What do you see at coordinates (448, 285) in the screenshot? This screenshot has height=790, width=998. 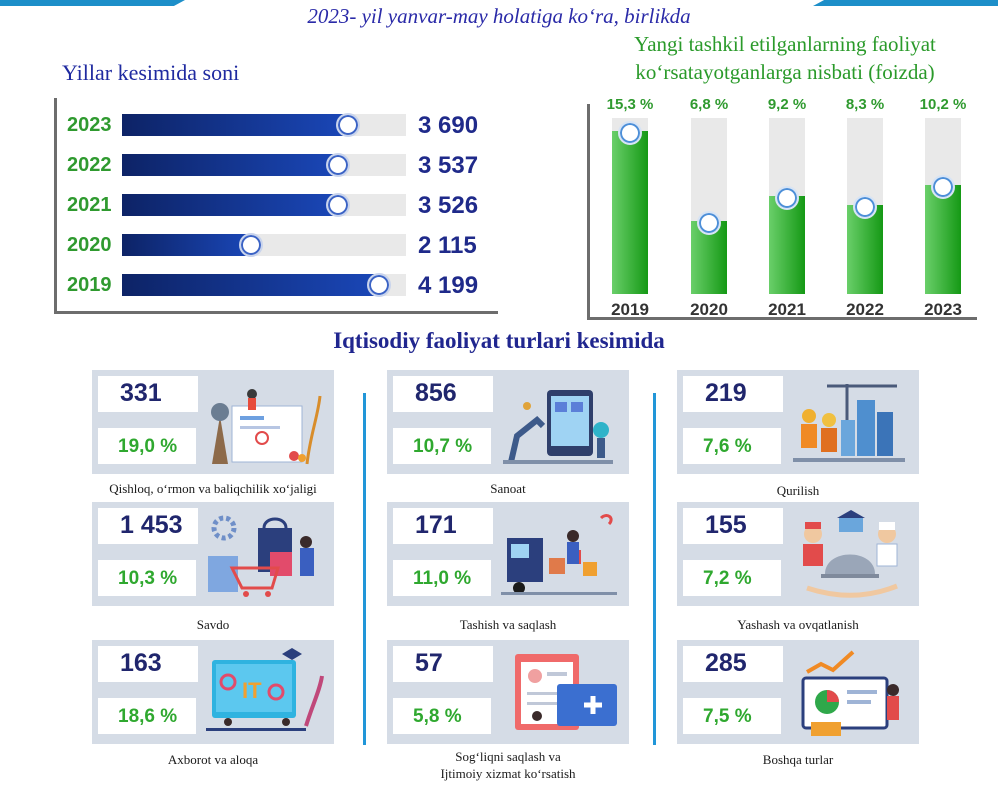 I see `bar-value-label: 4 199` at bounding box center [448, 285].